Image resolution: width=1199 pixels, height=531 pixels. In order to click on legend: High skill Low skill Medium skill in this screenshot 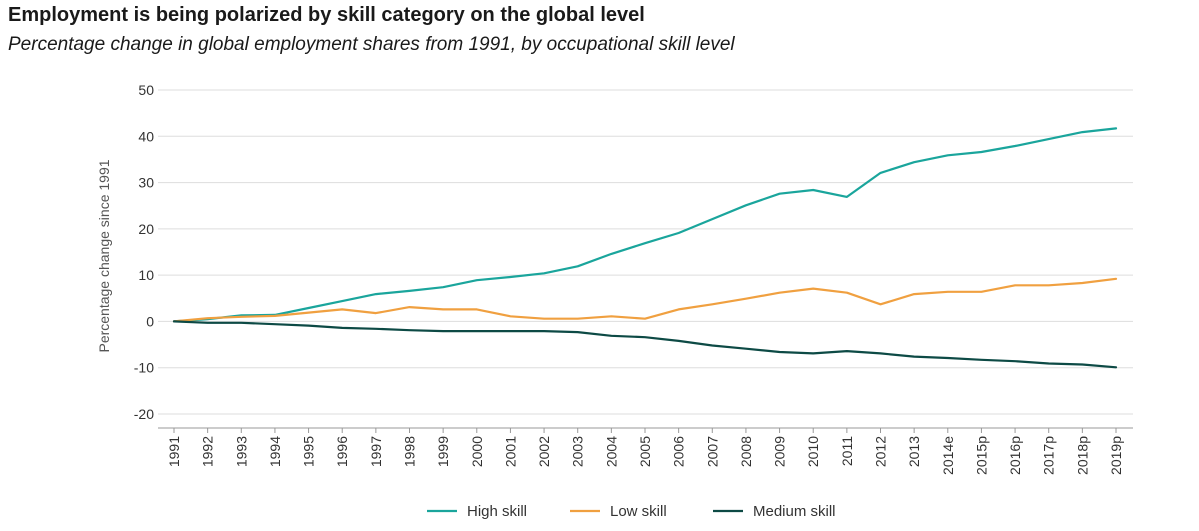, I will do `click(631, 511)`.